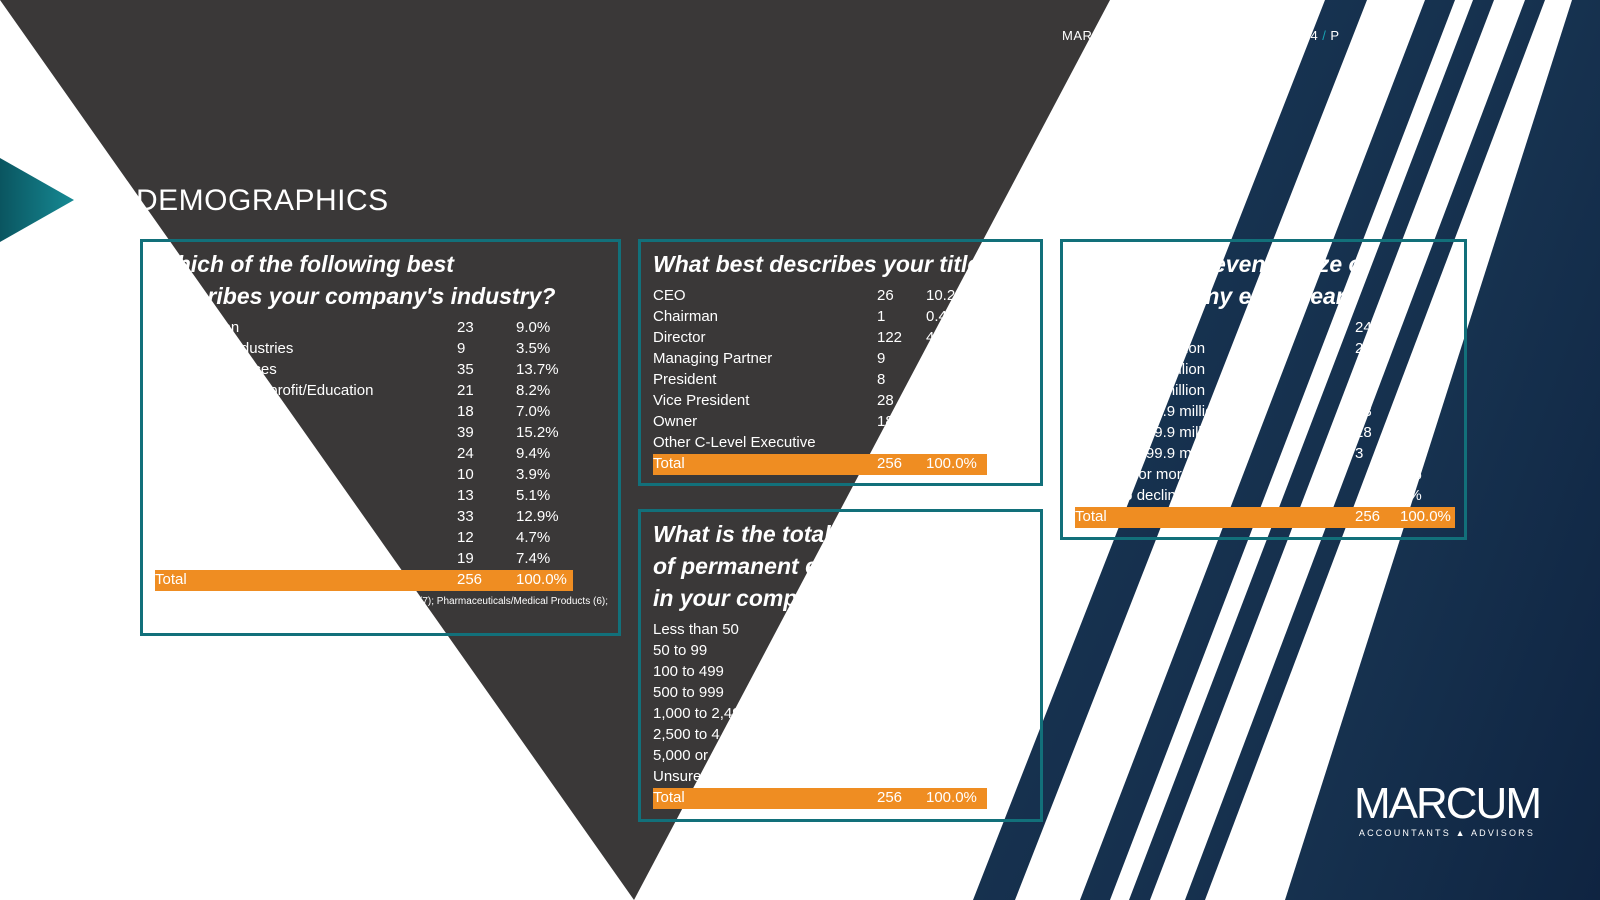 The height and width of the screenshot is (900, 1600). Describe the element at coordinates (1335, 35) in the screenshot. I see `header-page-label: P` at that location.